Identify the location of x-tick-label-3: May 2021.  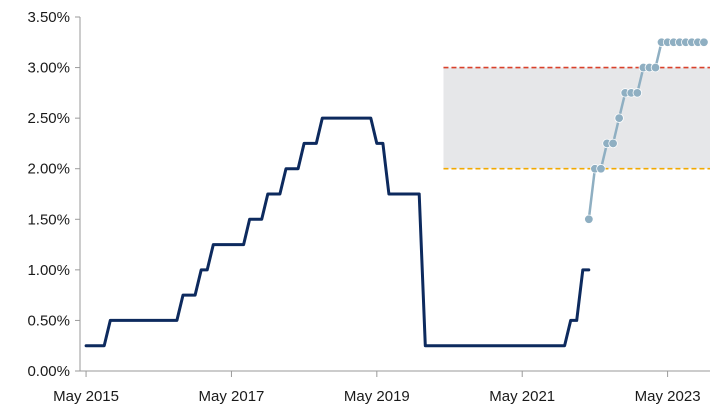
(522, 396).